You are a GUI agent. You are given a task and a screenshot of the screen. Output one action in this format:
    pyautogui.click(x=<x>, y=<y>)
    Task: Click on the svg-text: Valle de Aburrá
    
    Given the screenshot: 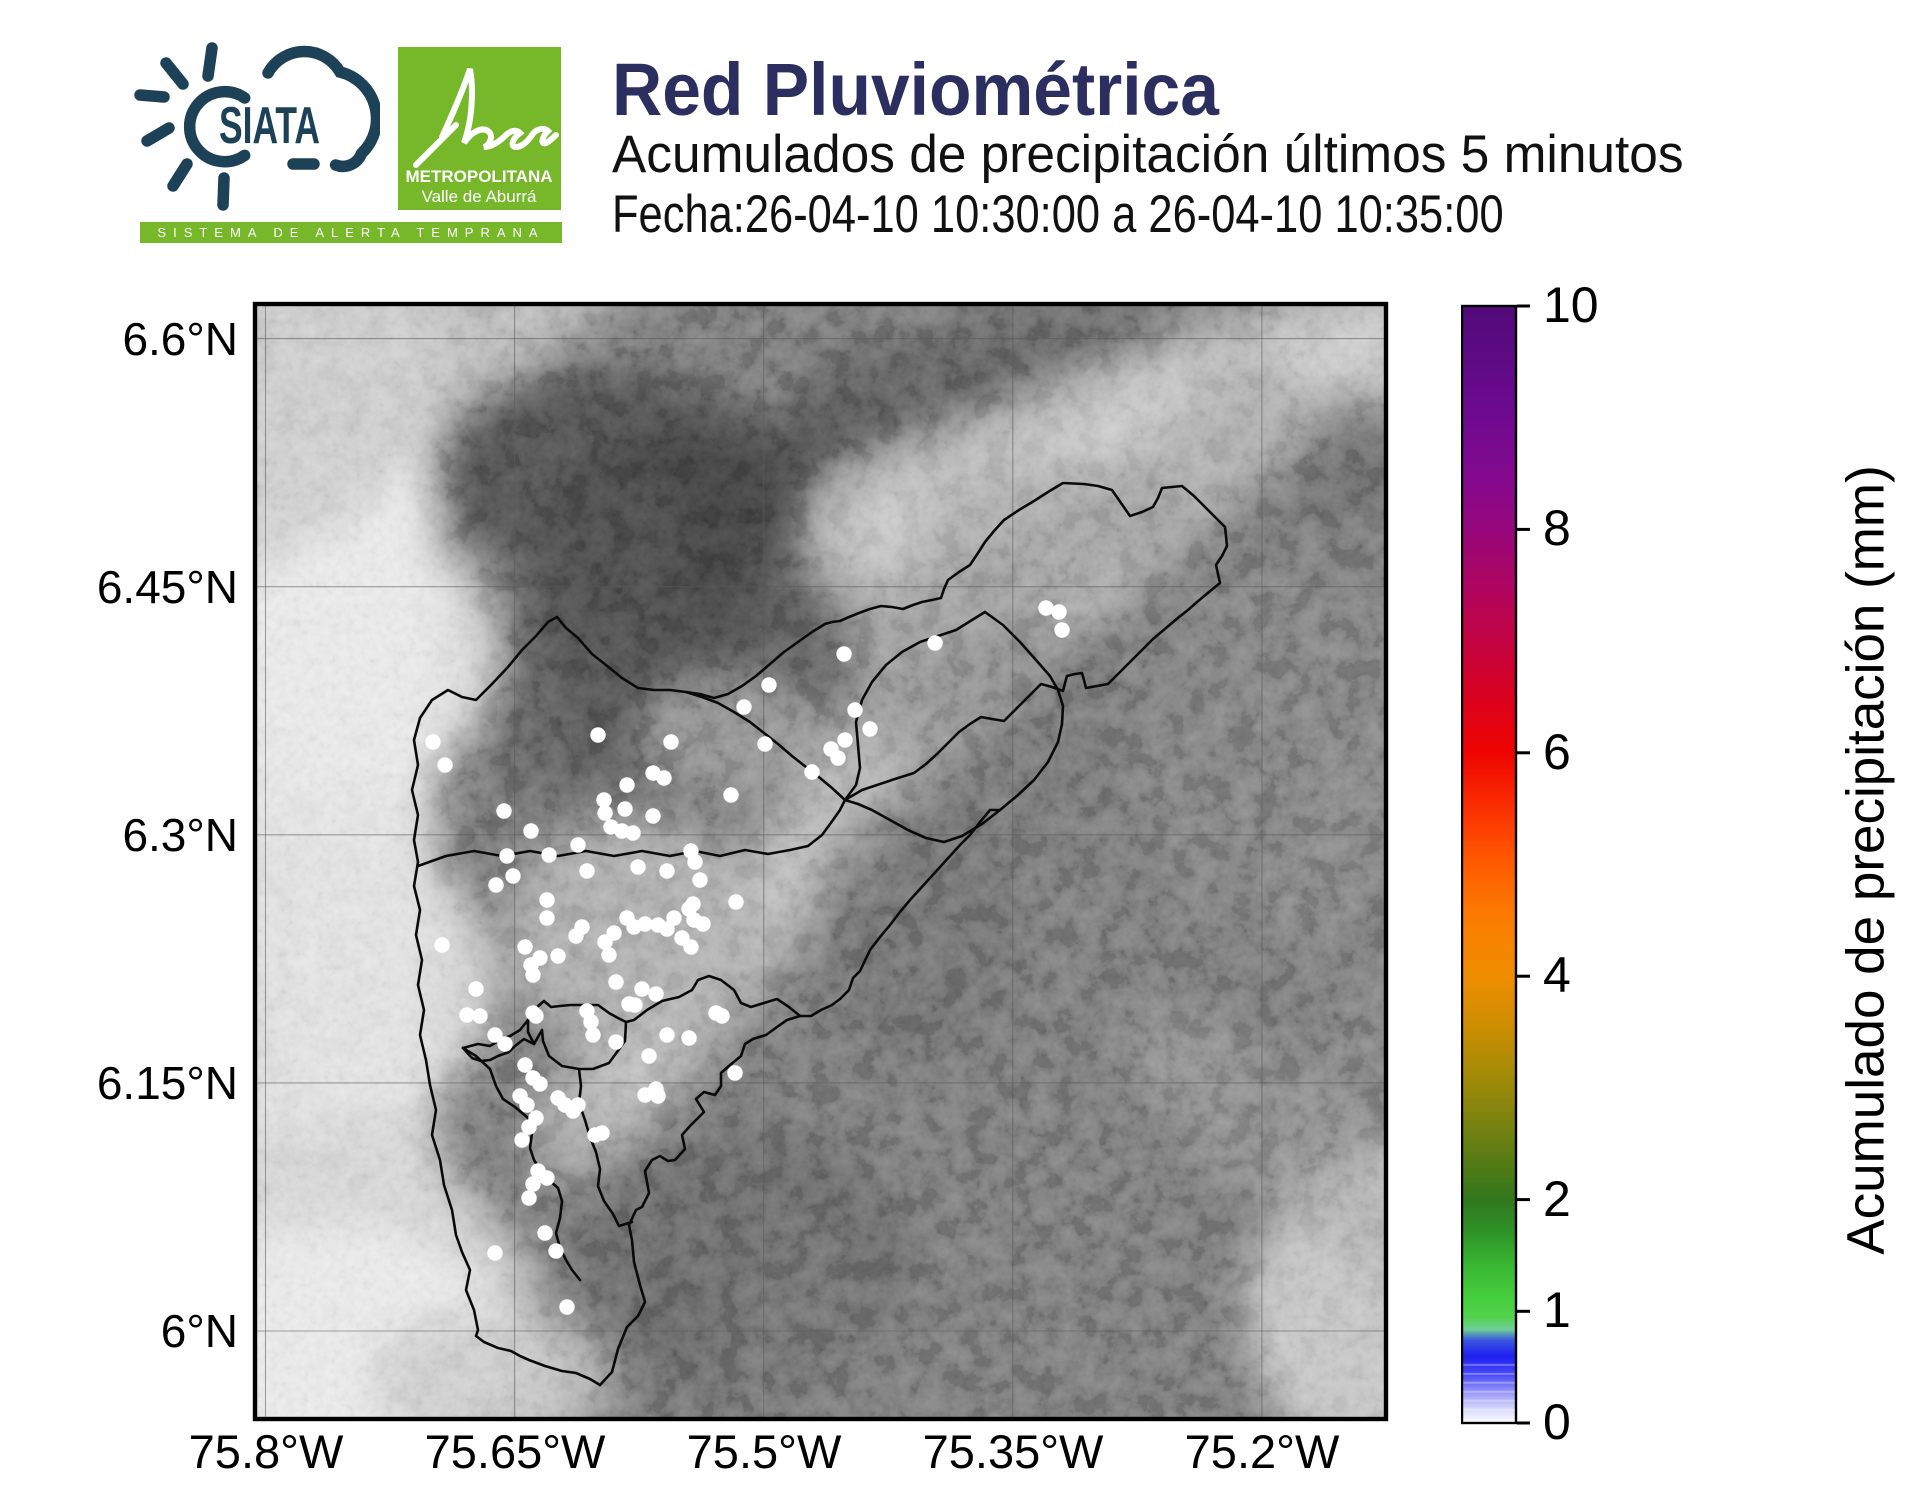 What is the action you would take?
    pyautogui.click(x=480, y=196)
    